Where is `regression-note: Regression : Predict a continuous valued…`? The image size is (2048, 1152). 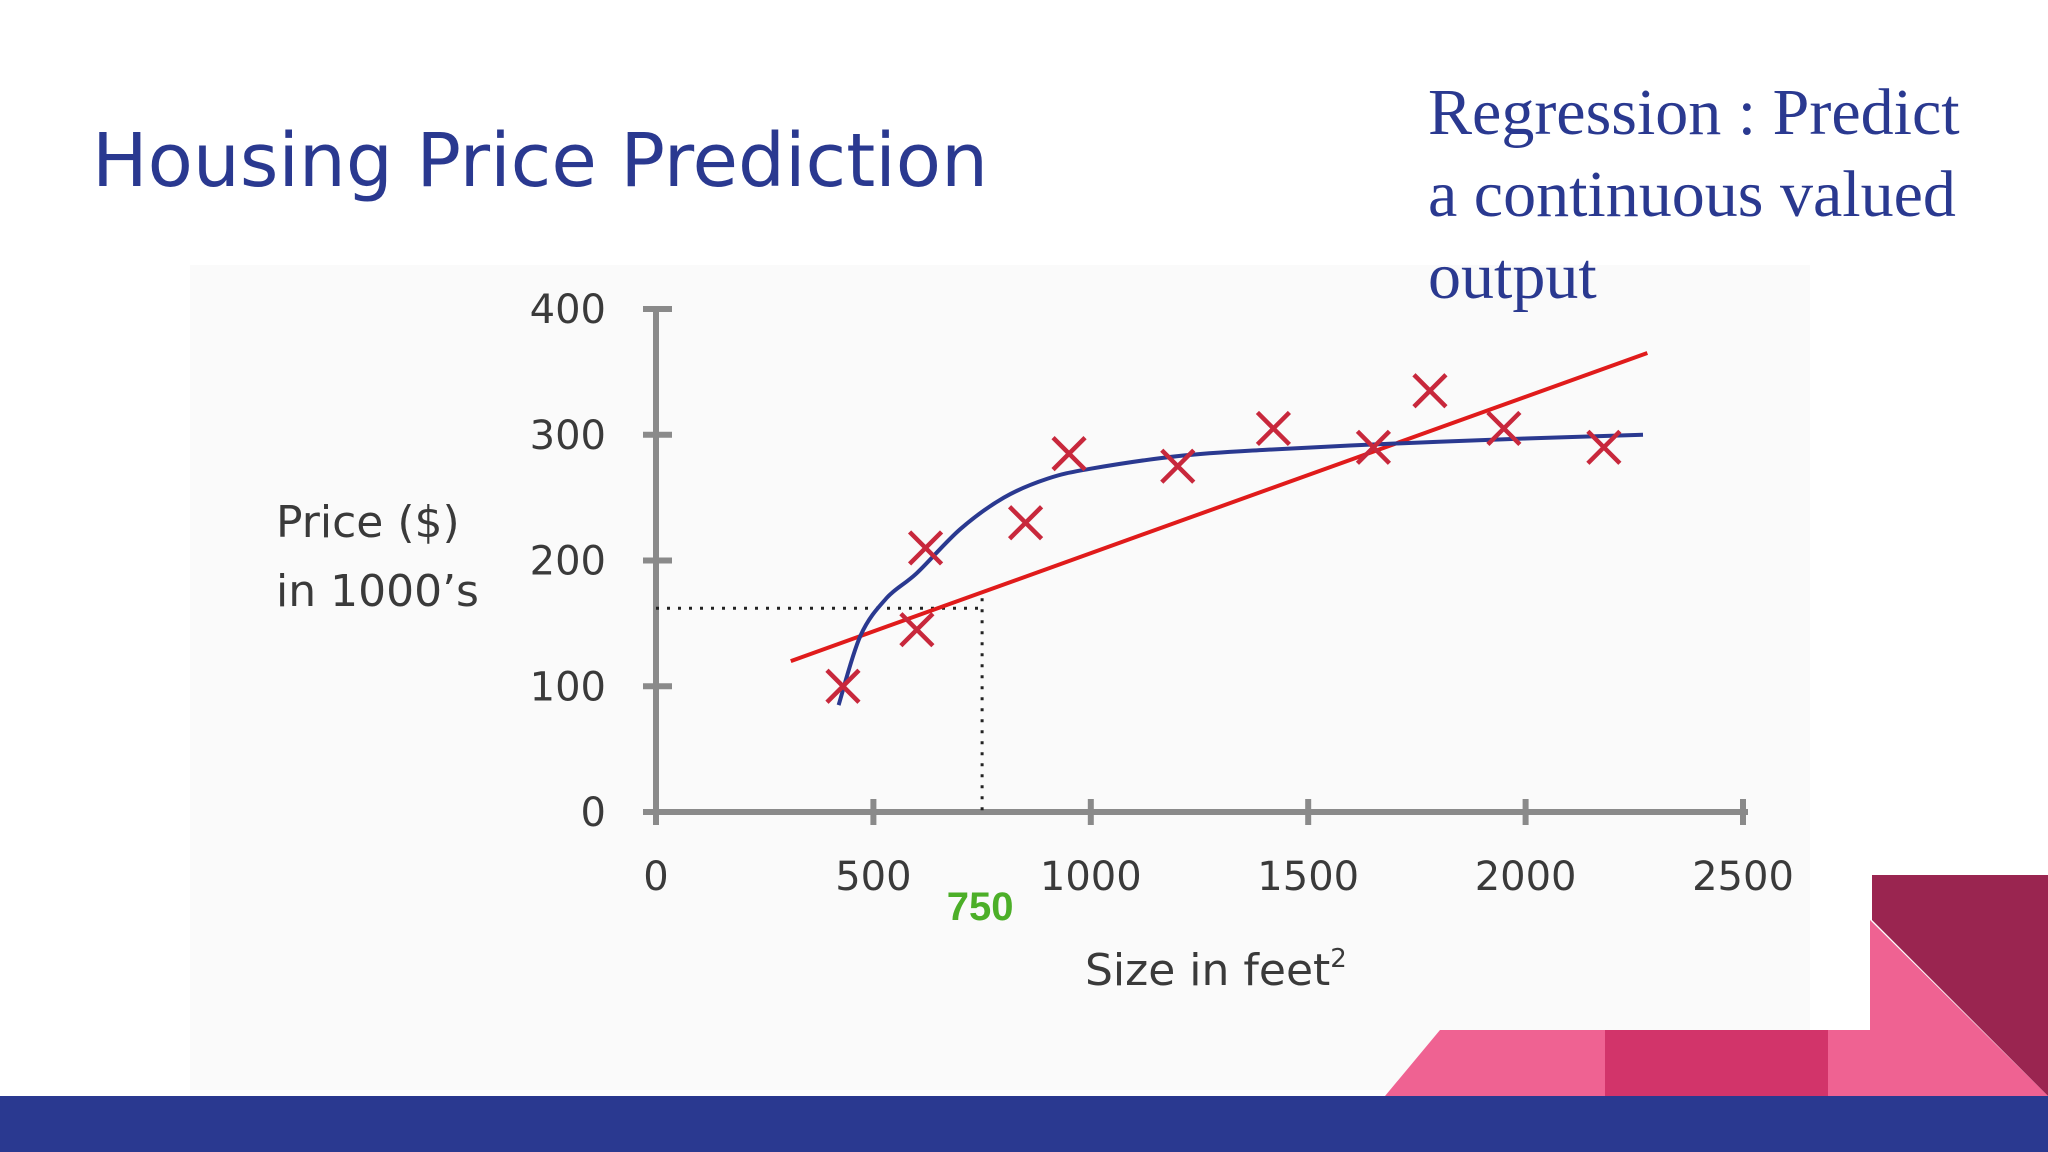 regression-note: Regression : Predict a continuous valued… is located at coordinates (1728, 195).